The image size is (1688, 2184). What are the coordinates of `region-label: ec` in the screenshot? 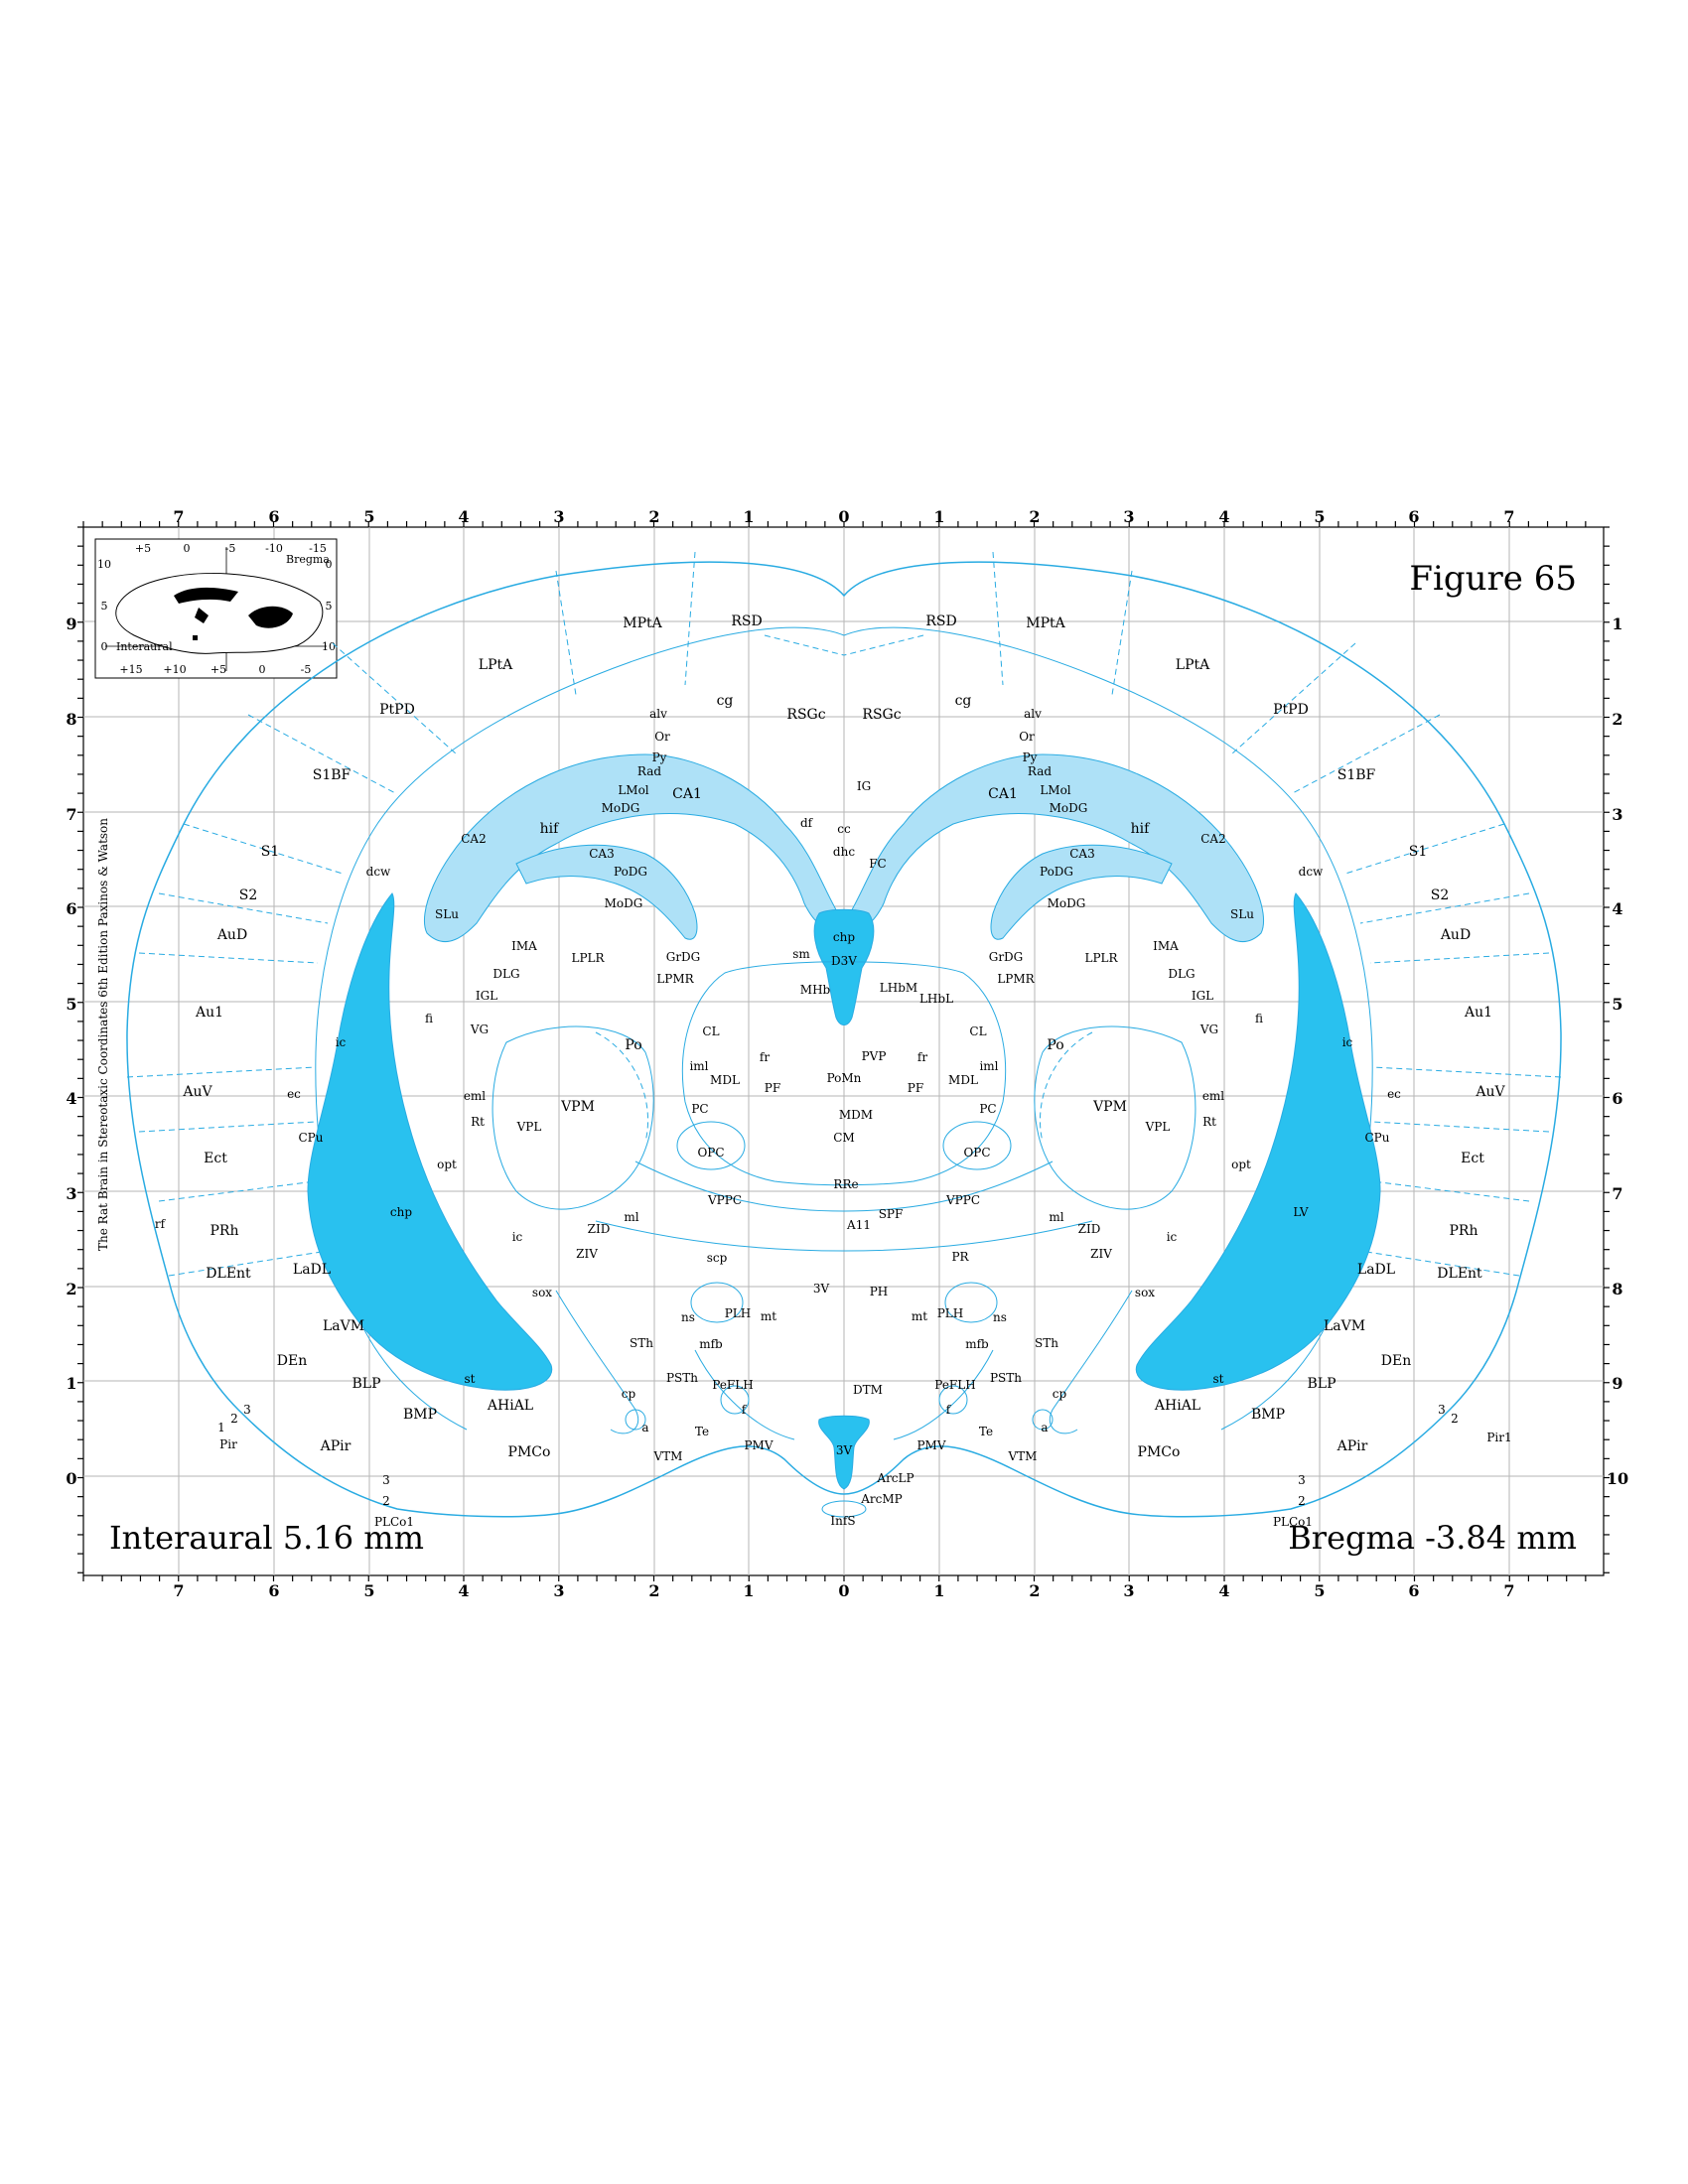 It's located at (294, 1094).